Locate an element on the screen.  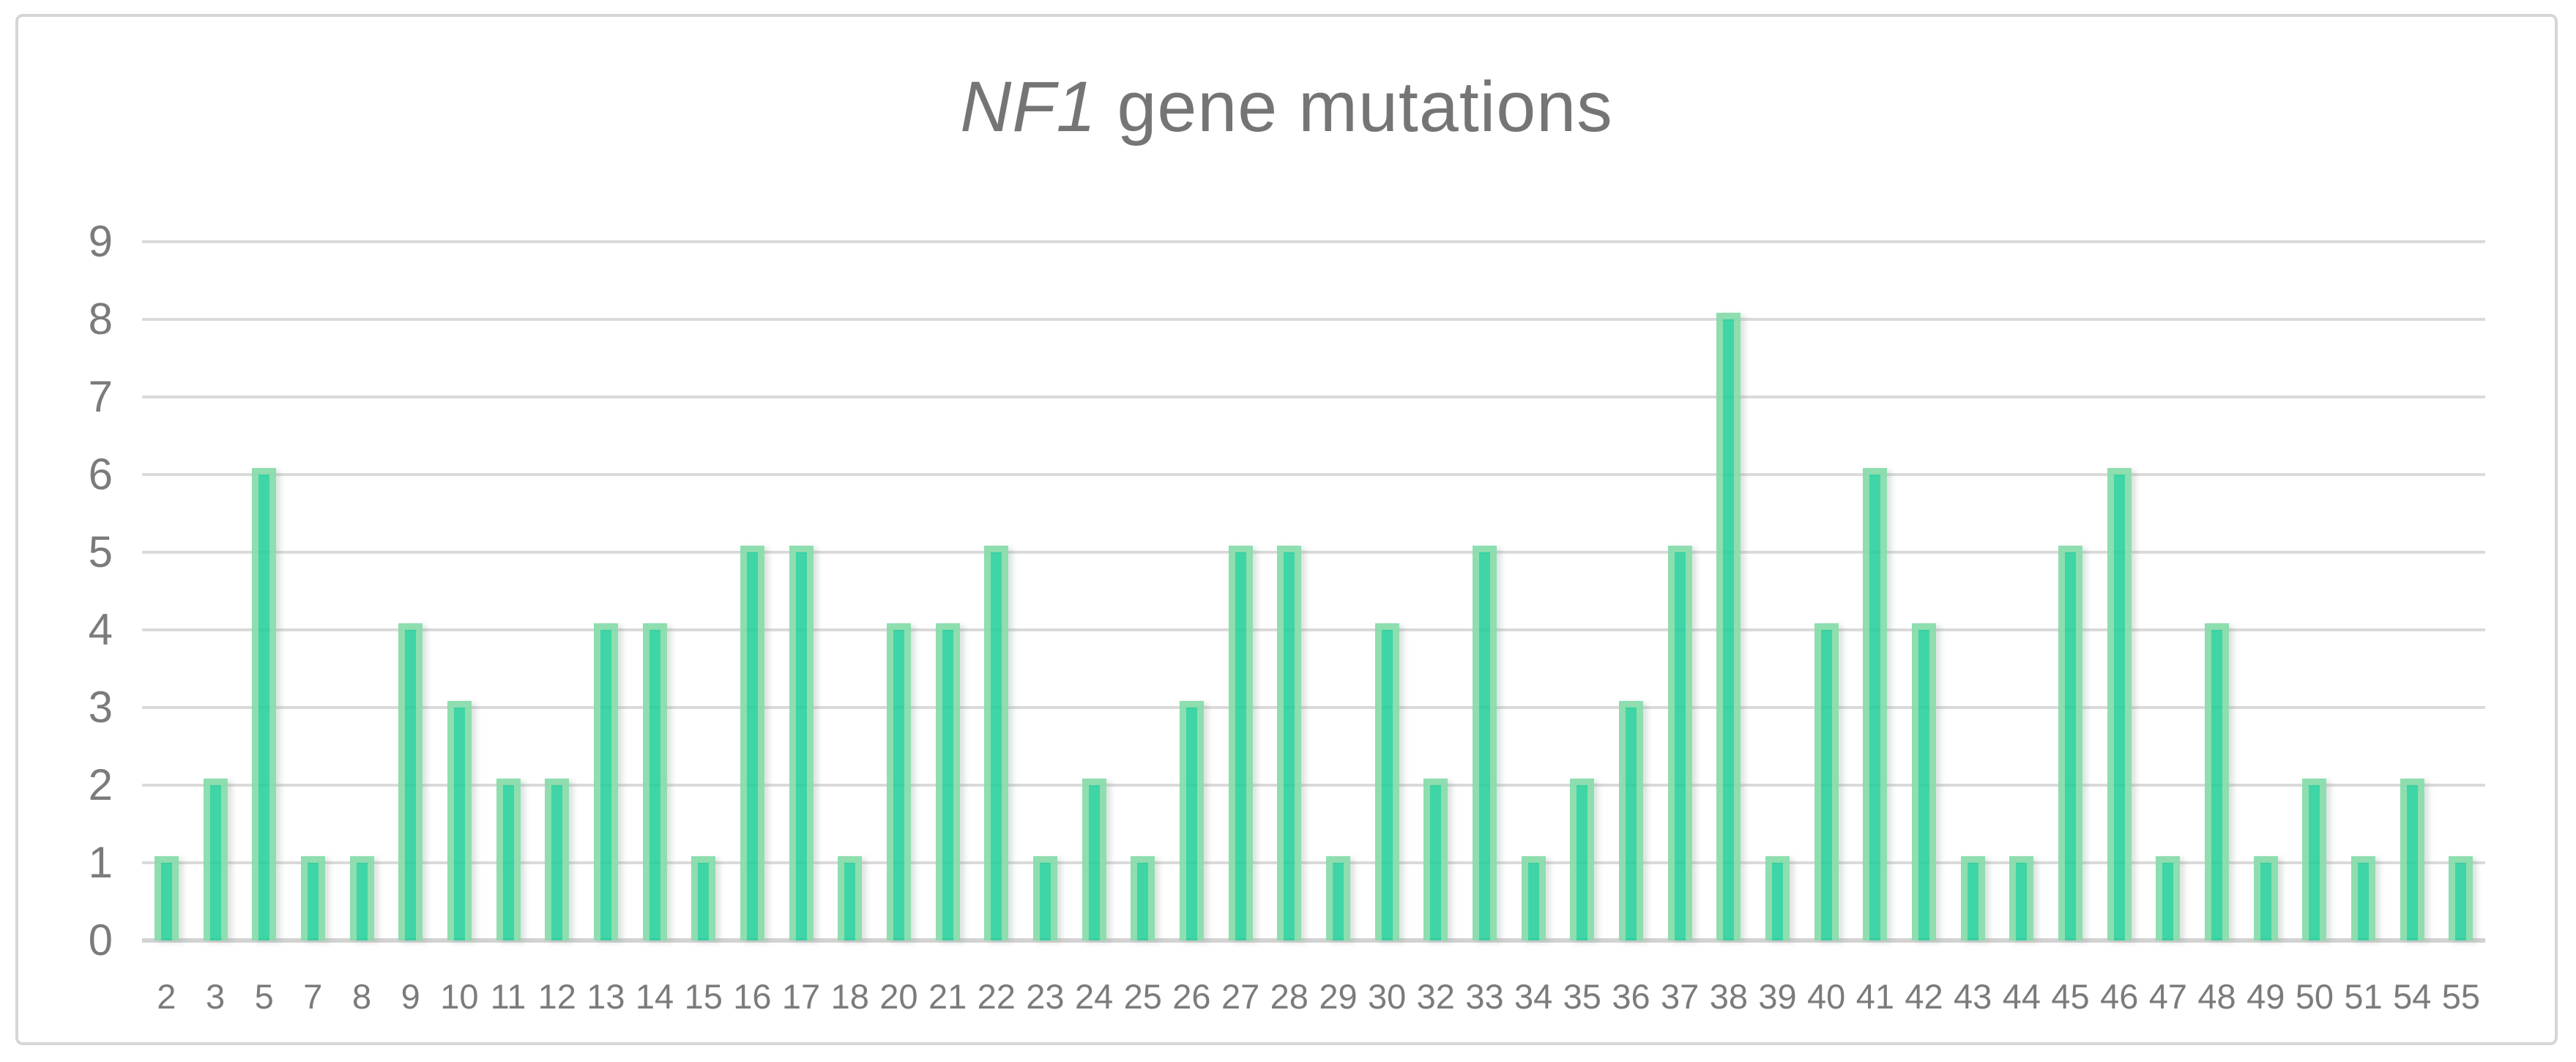
gridline-y6 is located at coordinates (1313, 475).